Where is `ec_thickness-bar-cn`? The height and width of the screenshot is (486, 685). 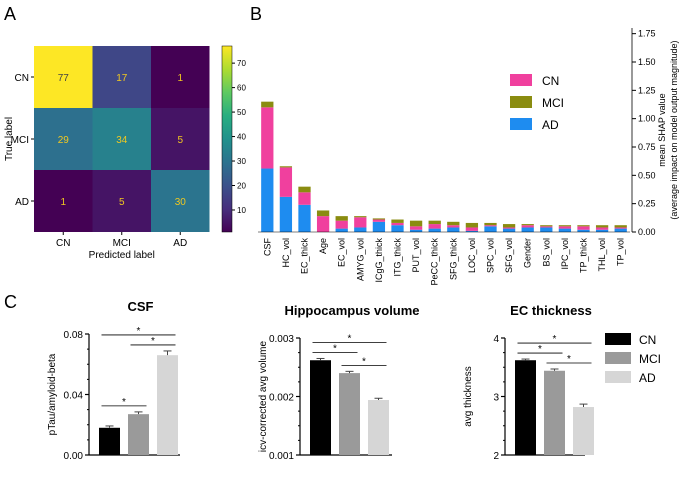
ec_thickness-bar-cn is located at coordinates (525, 407).